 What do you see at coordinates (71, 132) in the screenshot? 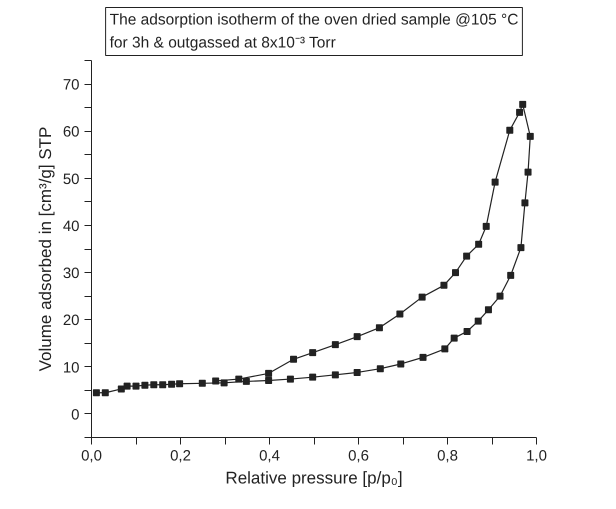
I see `y-tick-label: 60` at bounding box center [71, 132].